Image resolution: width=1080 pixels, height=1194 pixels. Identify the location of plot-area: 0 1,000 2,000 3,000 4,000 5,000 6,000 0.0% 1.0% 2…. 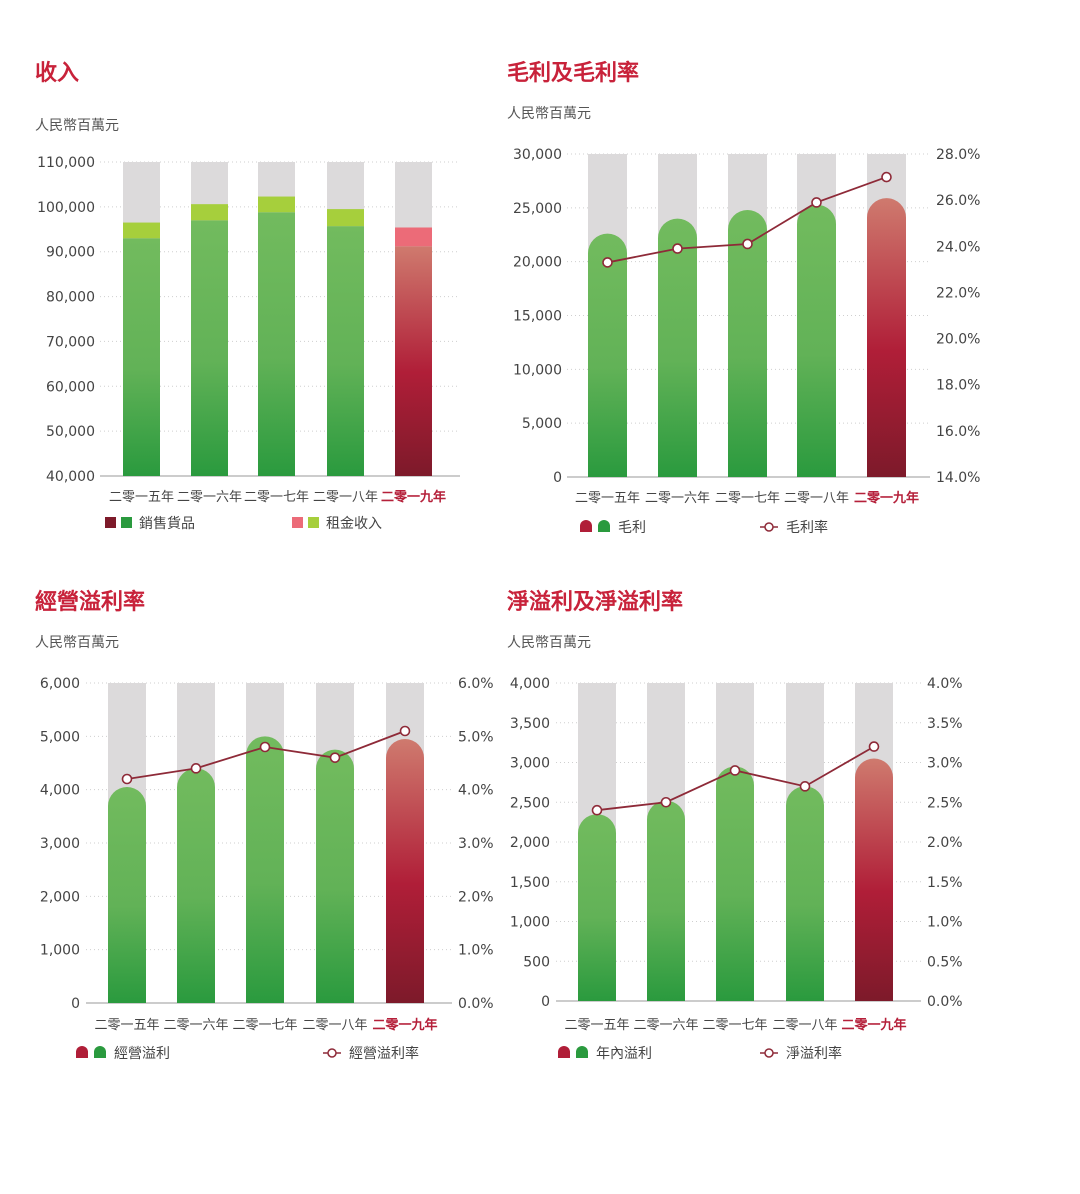
(267, 869).